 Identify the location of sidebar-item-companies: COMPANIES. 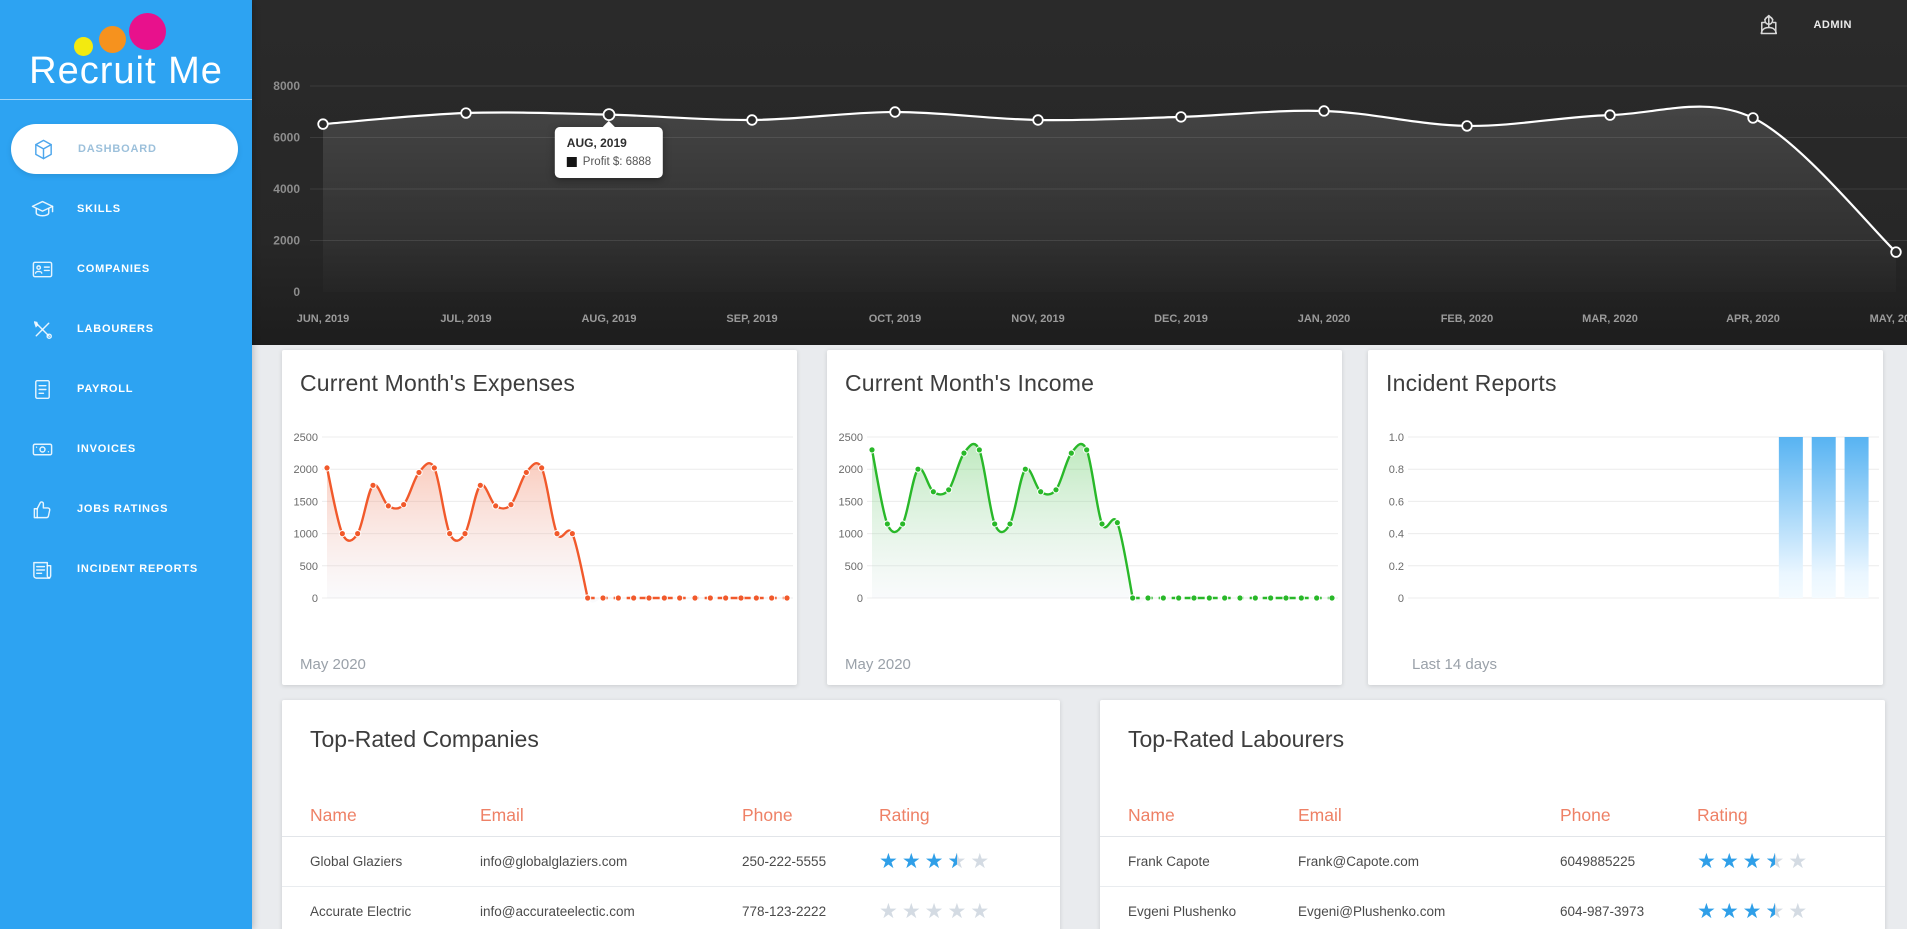
(126, 269).